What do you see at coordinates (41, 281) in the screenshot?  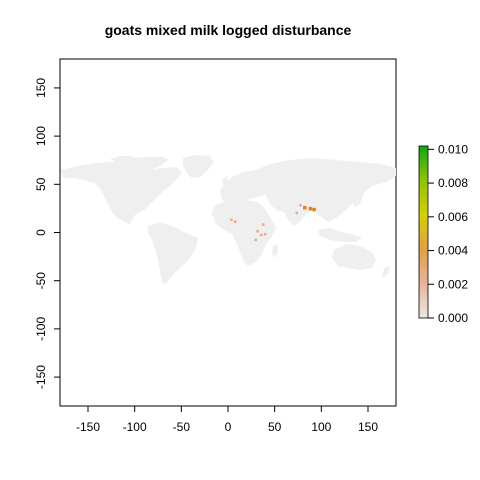 I see `y-tick-label: -50` at bounding box center [41, 281].